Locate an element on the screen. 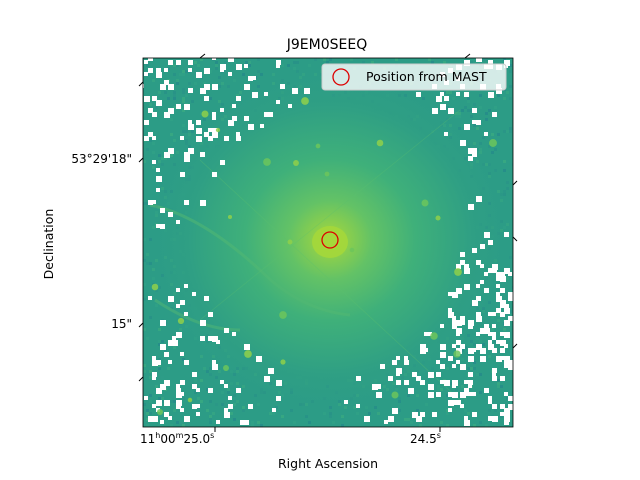 The width and height of the screenshot is (640, 480). spiral-arm is located at coordinates (197, 315).